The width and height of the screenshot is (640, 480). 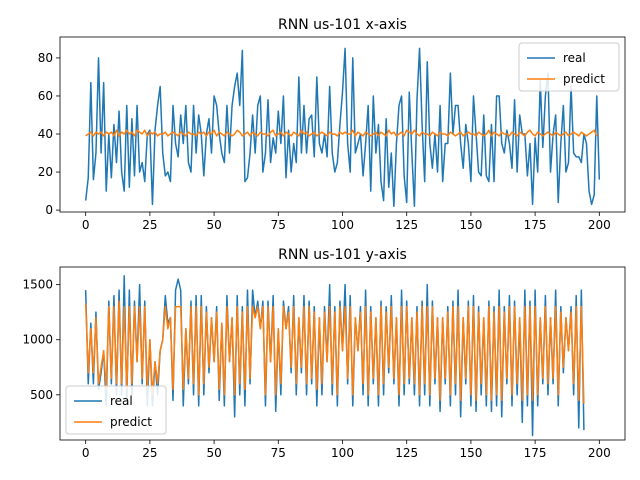 What do you see at coordinates (342, 25) in the screenshot?
I see `chart-title: RNN us-101 x-axis` at bounding box center [342, 25].